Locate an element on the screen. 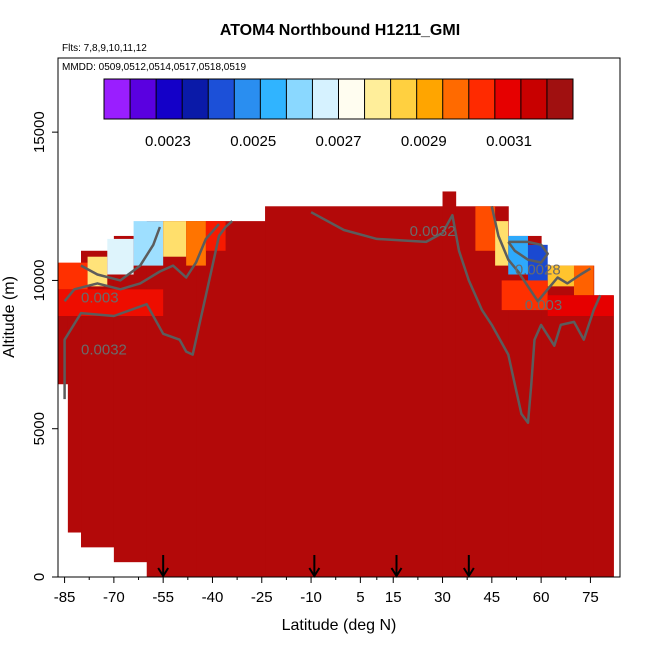  x-axis-label: Latitude (deg N) is located at coordinates (339, 625).